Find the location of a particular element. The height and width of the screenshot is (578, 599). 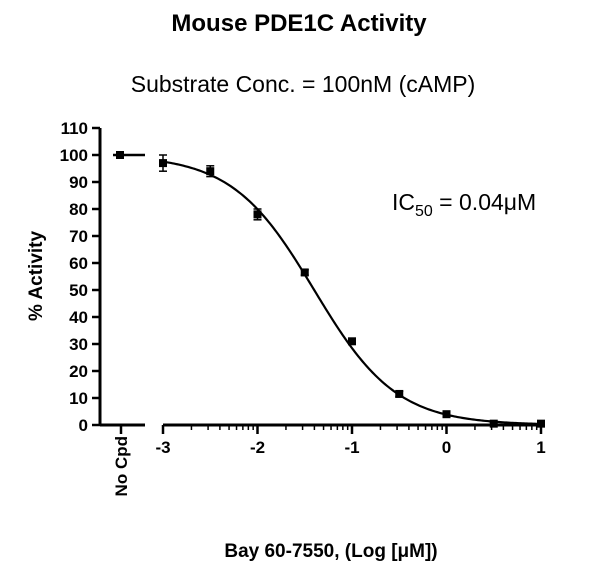

y-tick-label: 10 is located at coordinates (78, 398).